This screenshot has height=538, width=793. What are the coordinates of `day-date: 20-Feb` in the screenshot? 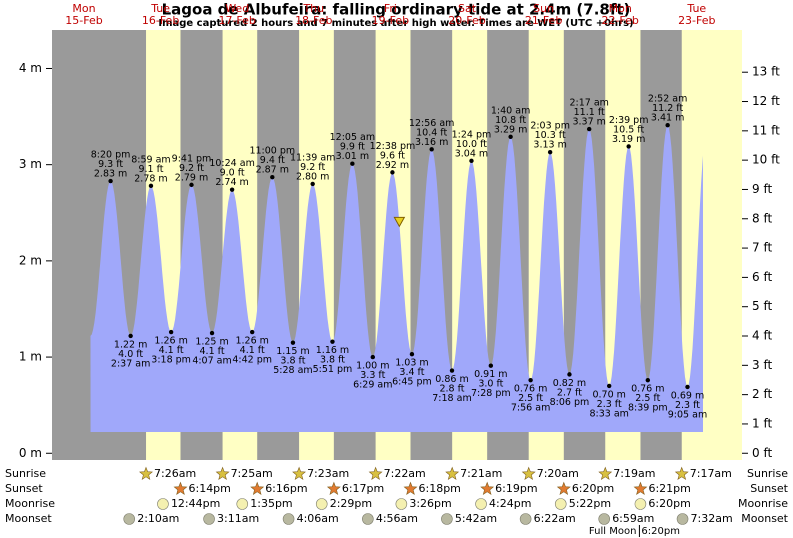 It's located at (466, 20).